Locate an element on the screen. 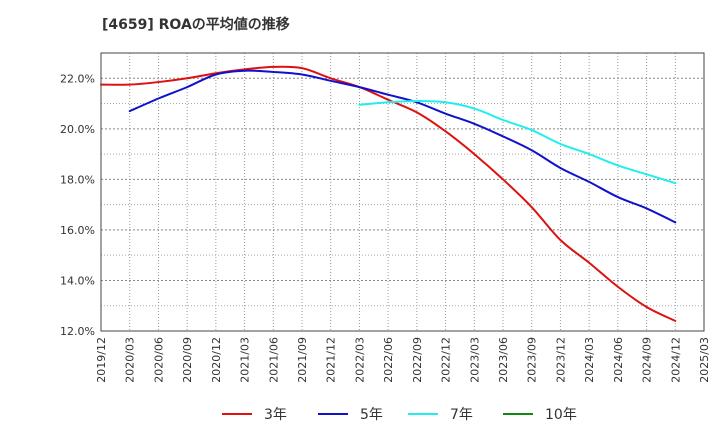 The image size is (720, 440). x-tick-label: 2022/09 is located at coordinates (417, 360).